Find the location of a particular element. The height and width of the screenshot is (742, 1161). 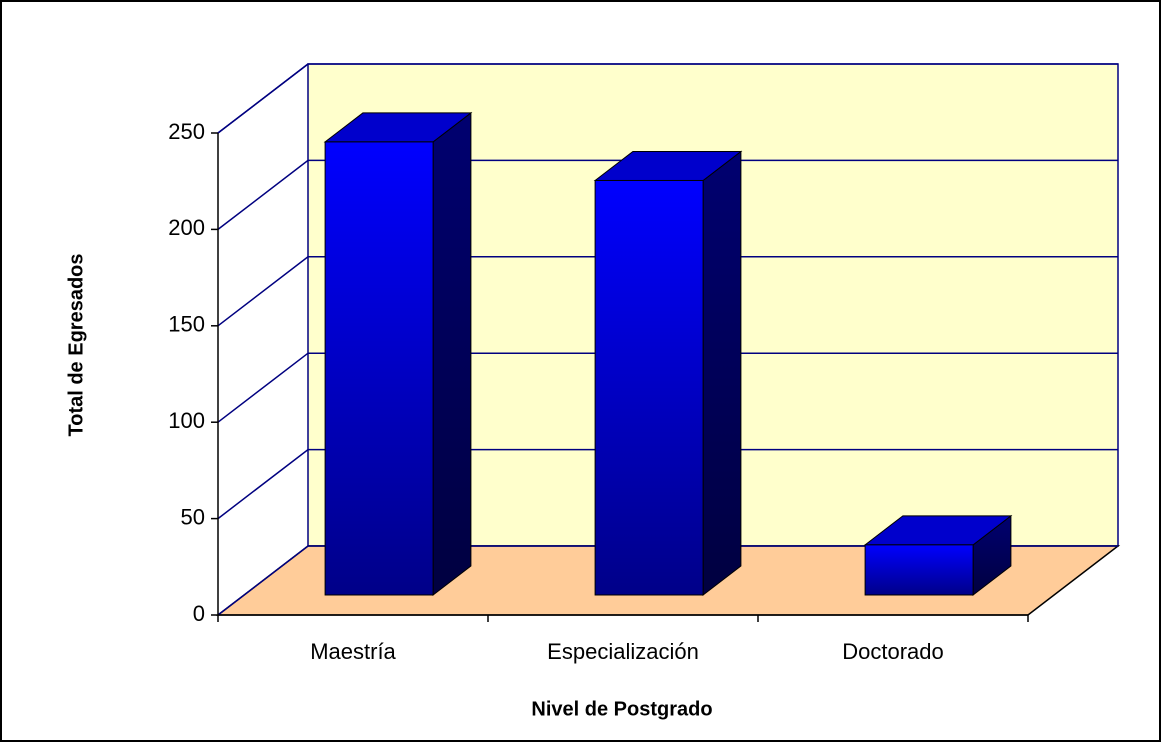

x-tick-label: Doctorado is located at coordinates (893, 651).